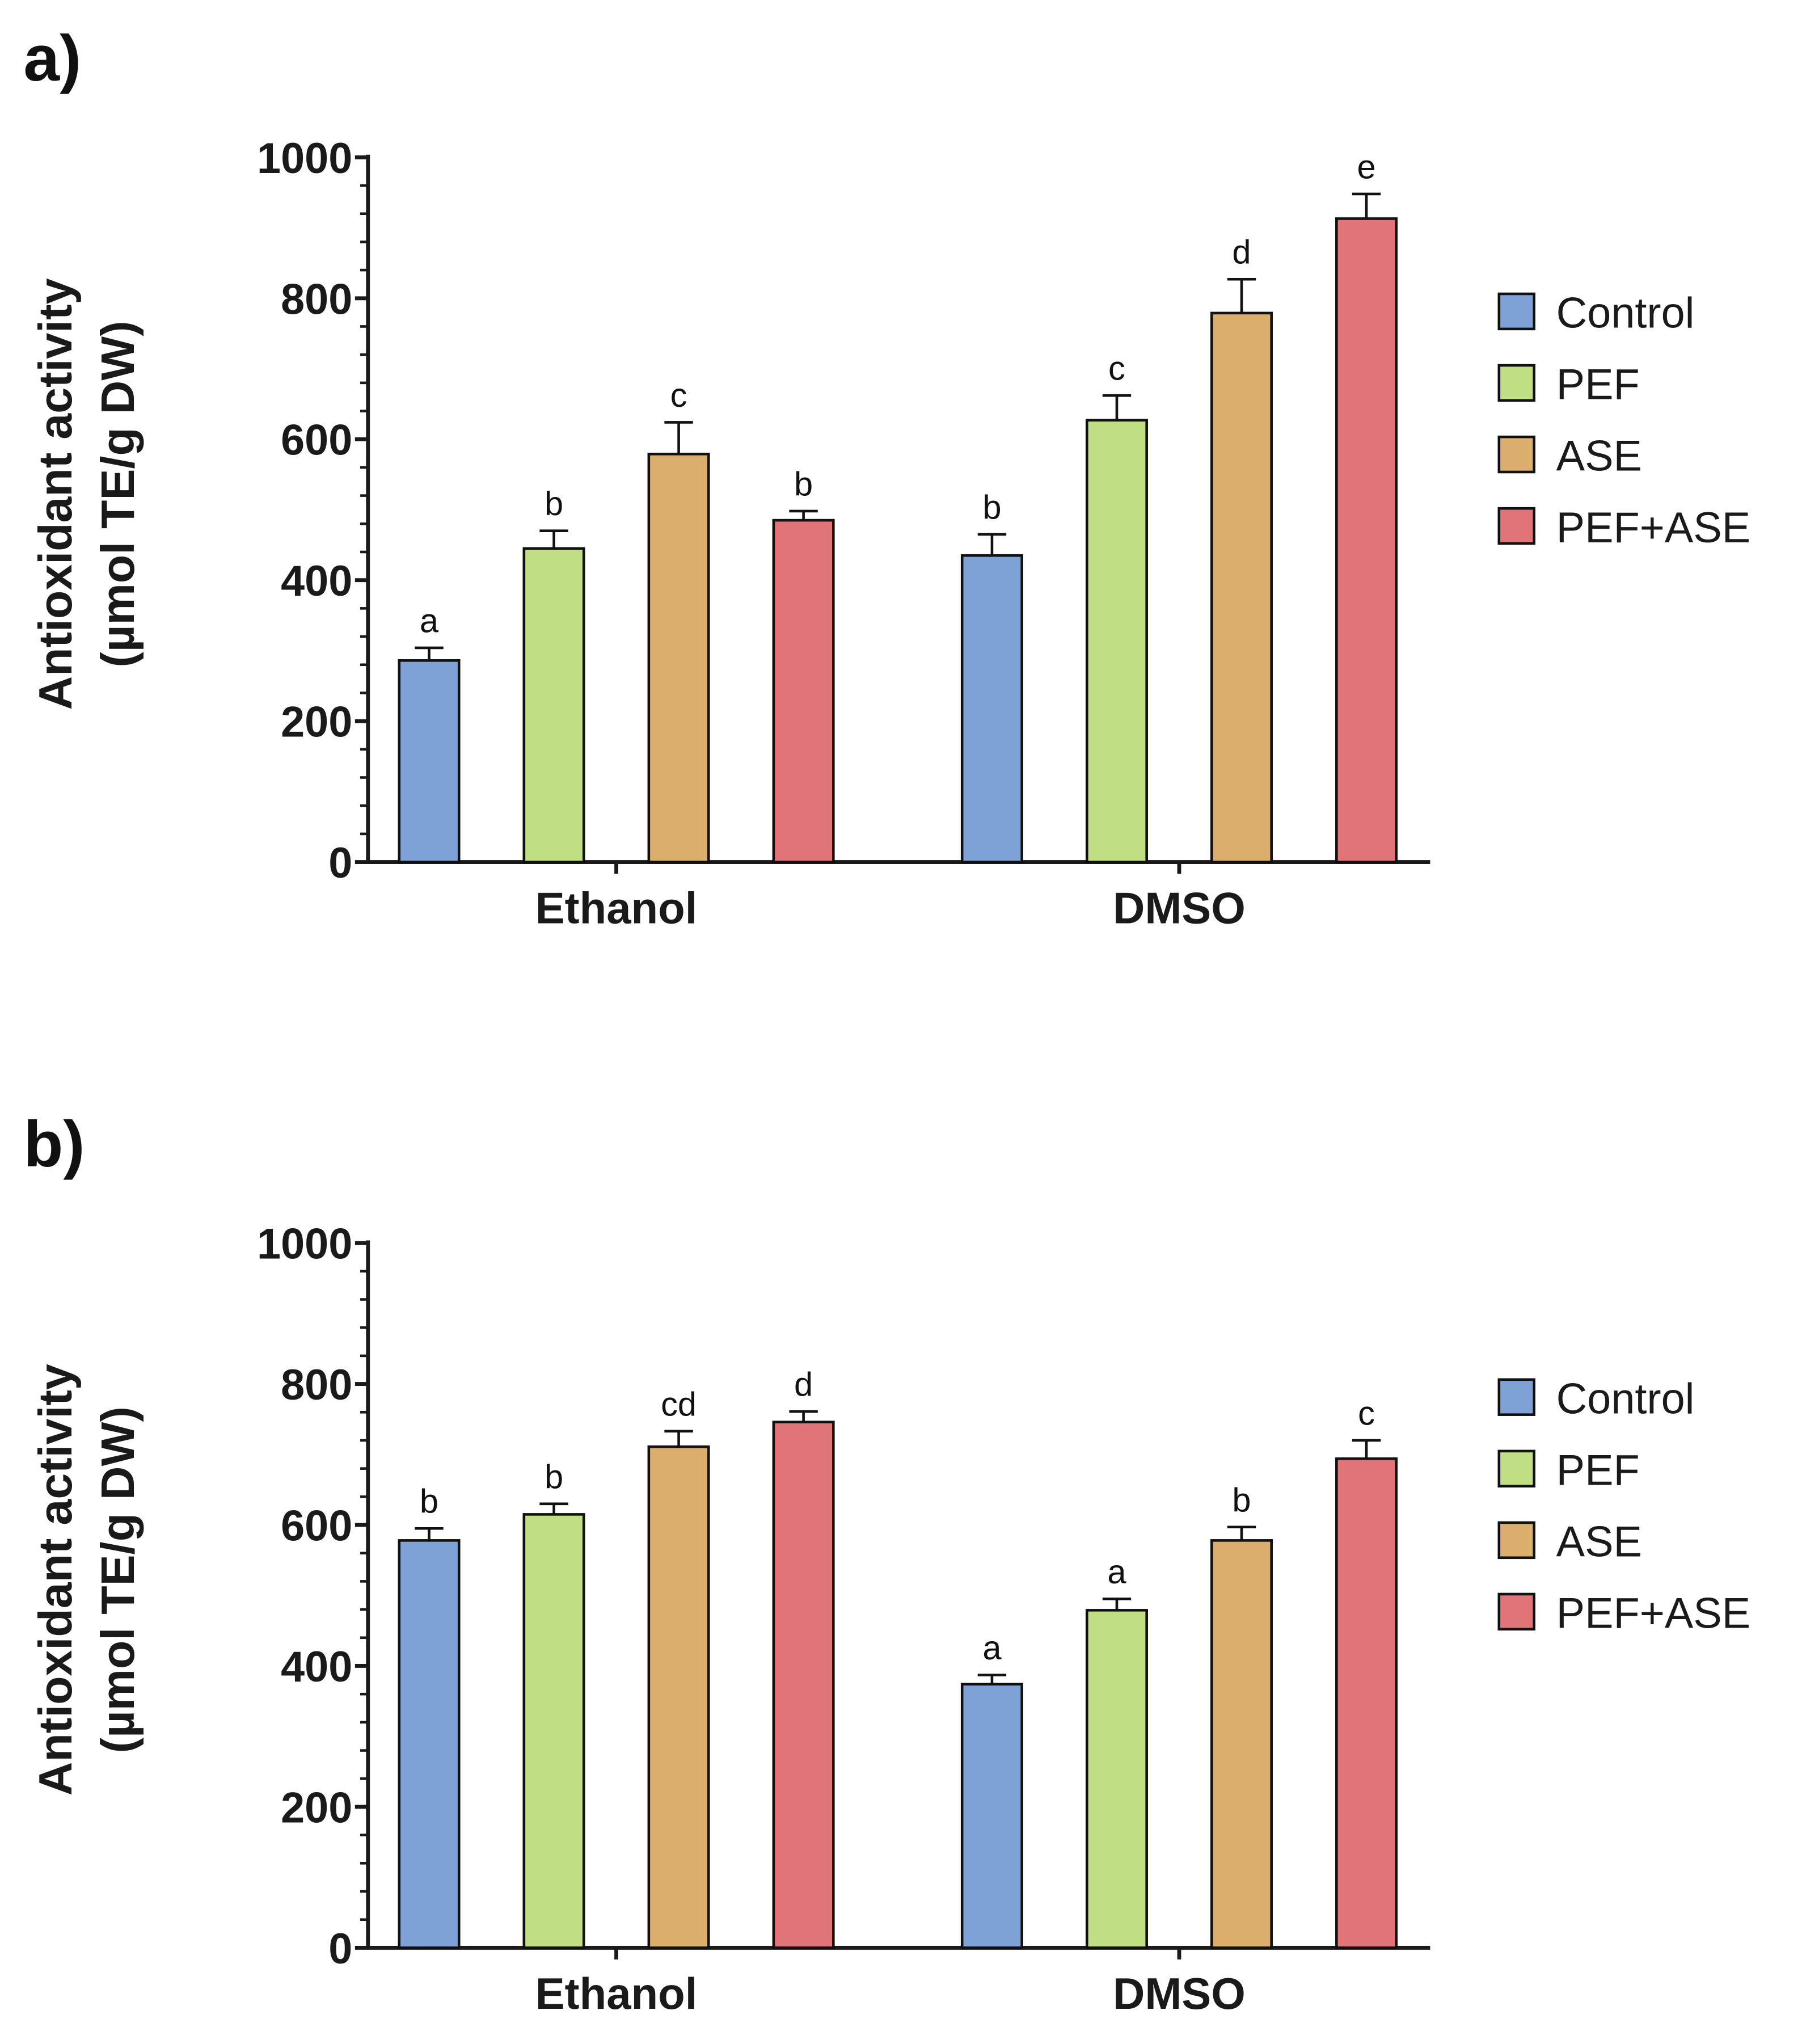 This screenshot has height=2044, width=1802. What do you see at coordinates (679, 1404) in the screenshot?
I see `significance-letter: cd` at bounding box center [679, 1404].